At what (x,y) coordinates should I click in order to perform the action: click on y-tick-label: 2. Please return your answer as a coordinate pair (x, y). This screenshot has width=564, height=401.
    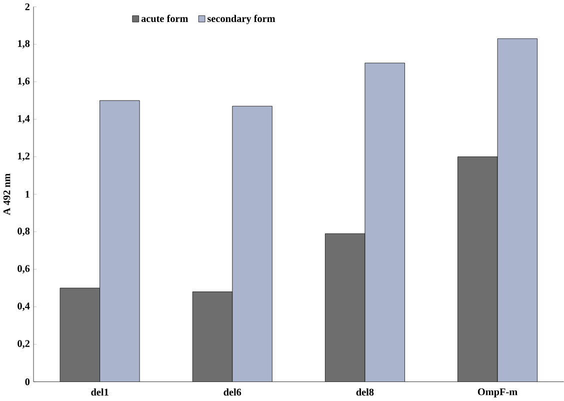
    Looking at the image, I should click on (27, 7).